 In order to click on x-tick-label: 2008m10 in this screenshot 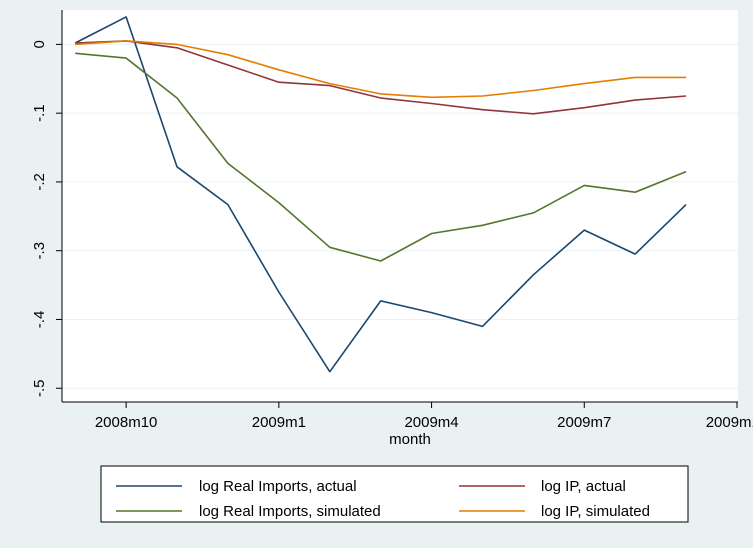, I will do `click(126, 422)`.